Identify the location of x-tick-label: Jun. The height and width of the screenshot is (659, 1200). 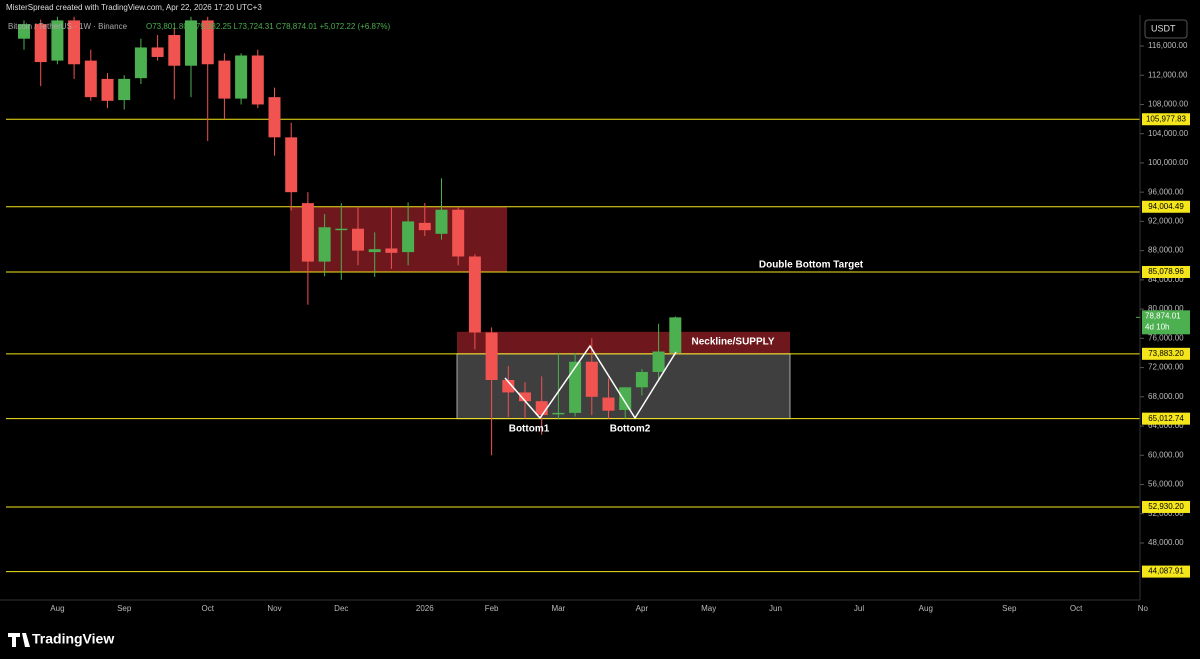
(775, 608).